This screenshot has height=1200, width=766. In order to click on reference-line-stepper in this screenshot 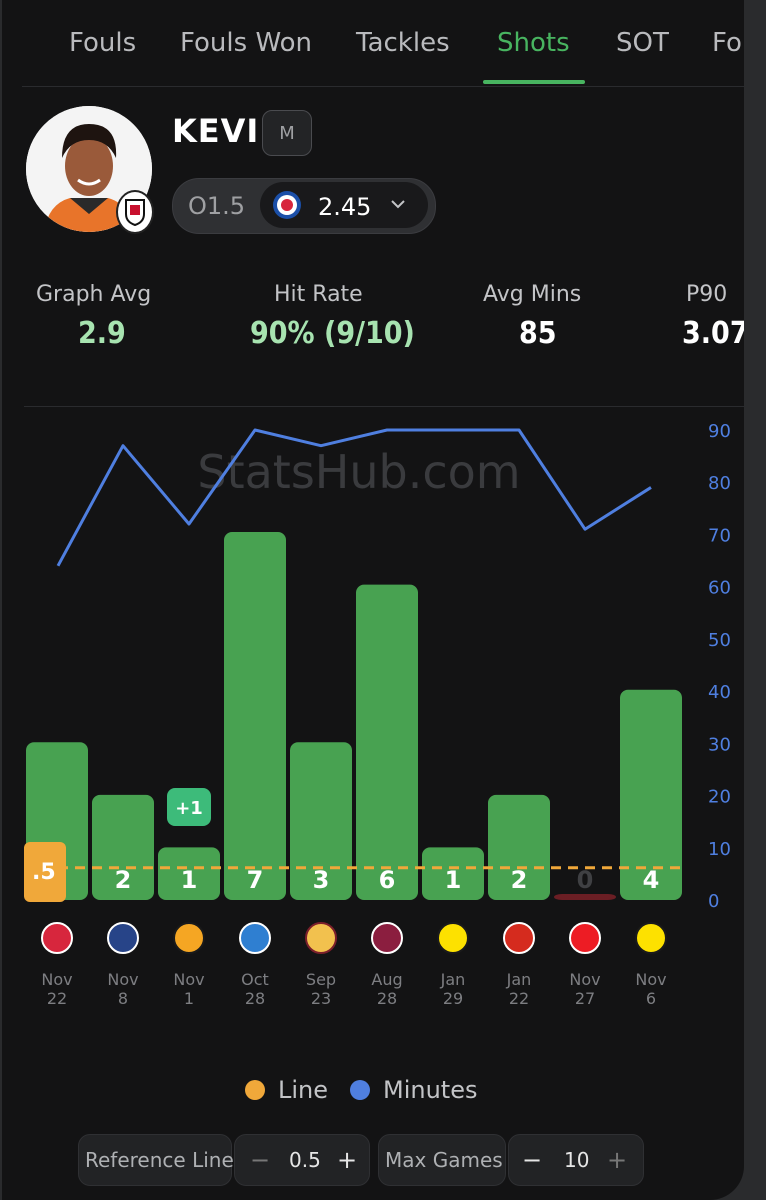, I will do `click(302, 1160)`.